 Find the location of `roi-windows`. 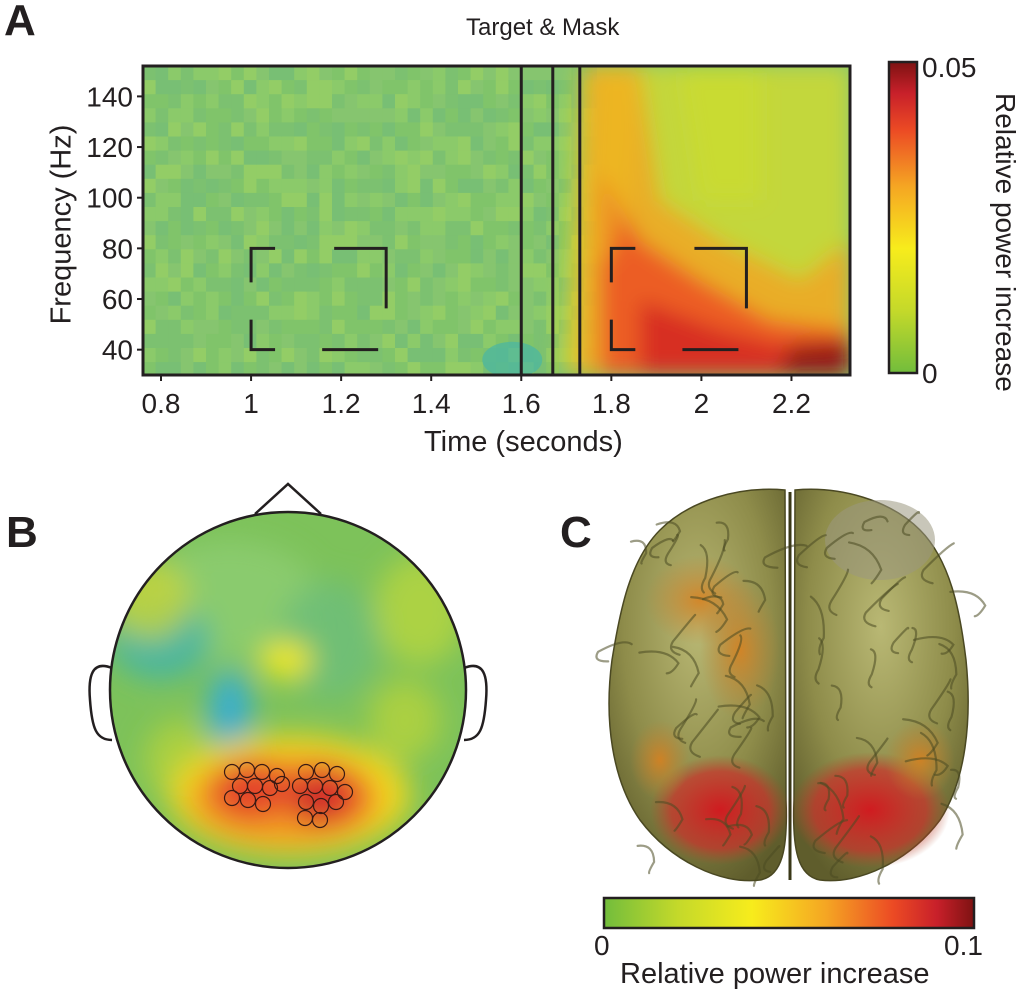

roi-windows is located at coordinates (498, 299).